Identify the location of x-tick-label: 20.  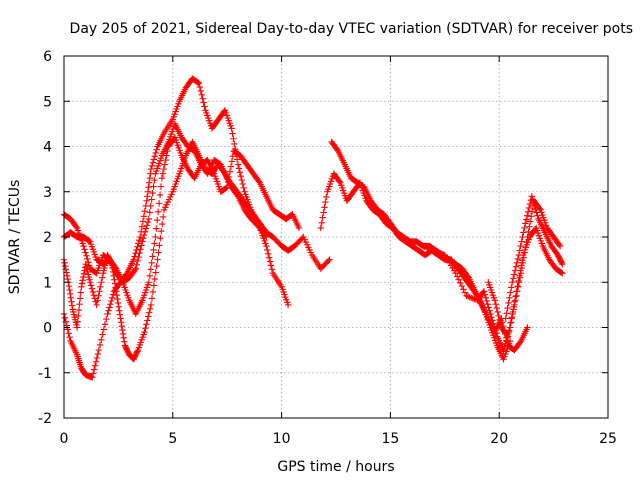
(499, 439).